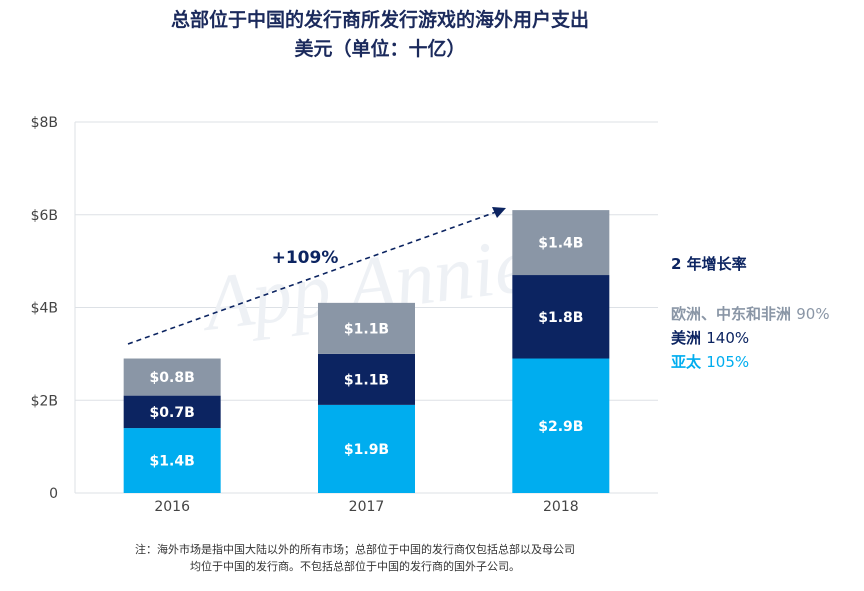 The height and width of the screenshot is (591, 864). Describe the element at coordinates (686, 338) in the screenshot. I see `legend-label: 美洲` at that location.